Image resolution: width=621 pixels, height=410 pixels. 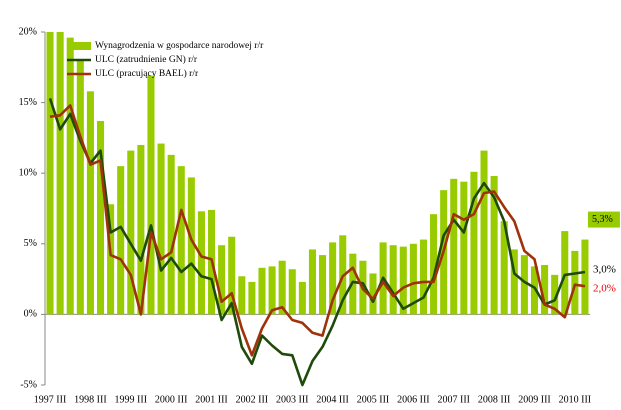 What do you see at coordinates (604, 270) in the screenshot?
I see `value-label: 3,0%` at bounding box center [604, 270].